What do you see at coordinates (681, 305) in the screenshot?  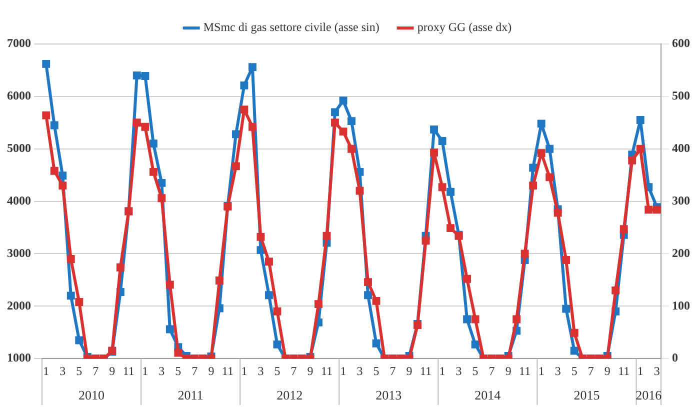 I see `y2-tick-label: 100` at bounding box center [681, 305].